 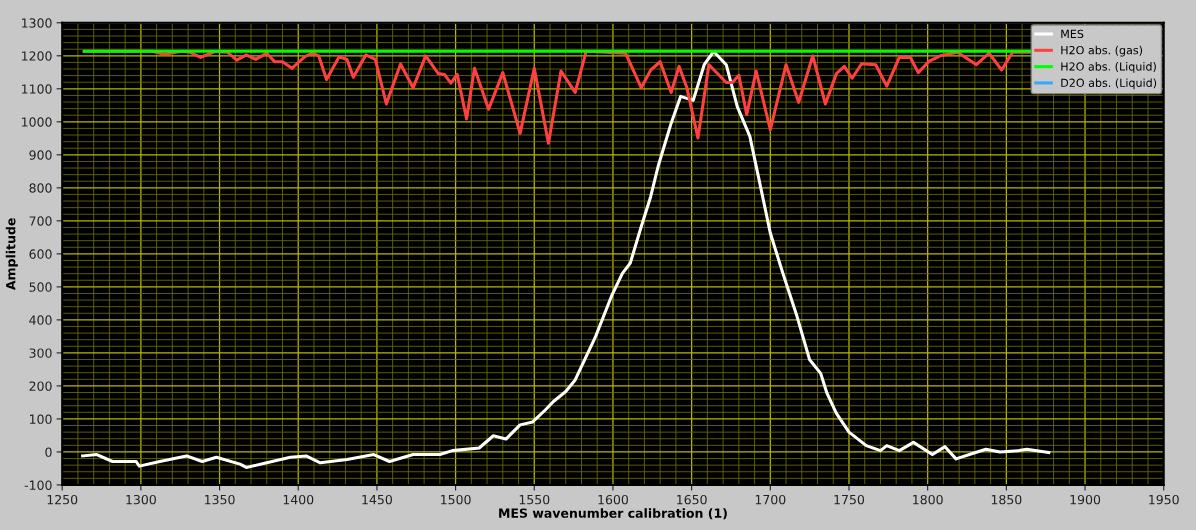 What do you see at coordinates (48, 452) in the screenshot?
I see `y-tick-label: 0` at bounding box center [48, 452].